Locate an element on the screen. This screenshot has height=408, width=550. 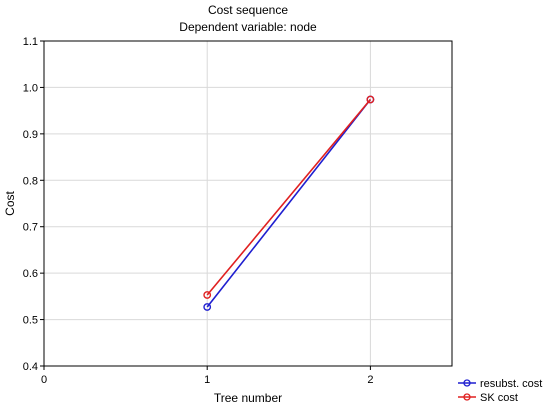
series-line is located at coordinates (289, 197).